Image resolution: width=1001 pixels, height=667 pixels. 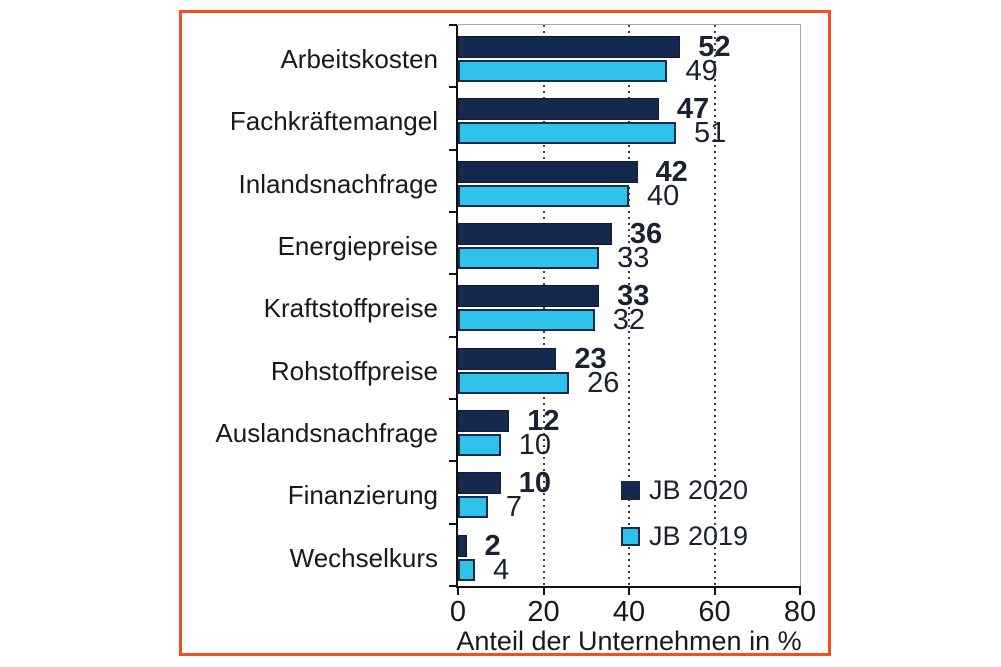 I want to click on value-label-jb-2020-kraftstoffpreise: 33, so click(x=633, y=296).